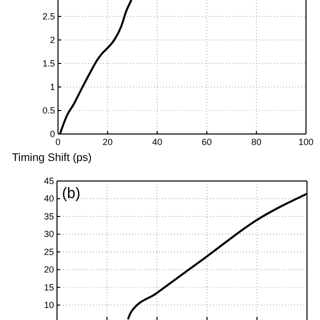 The width and height of the screenshot is (320, 320). What do you see at coordinates (48, 16) in the screenshot?
I see `y-tick-label: 2.5` at bounding box center [48, 16].